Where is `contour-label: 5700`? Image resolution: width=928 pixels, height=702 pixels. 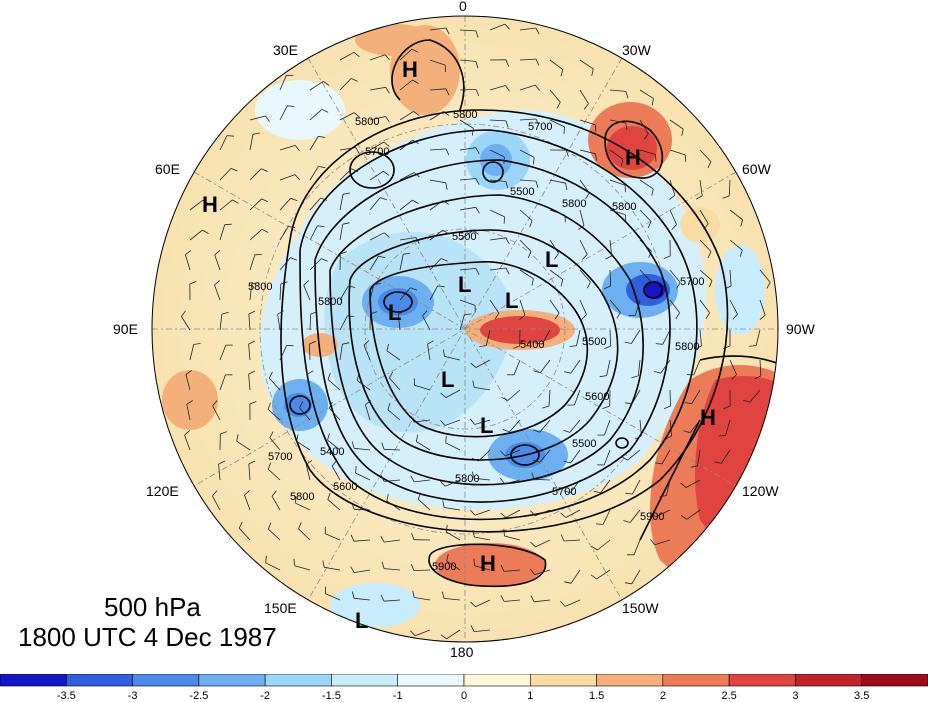
contour-label: 5700 is located at coordinates (280, 457).